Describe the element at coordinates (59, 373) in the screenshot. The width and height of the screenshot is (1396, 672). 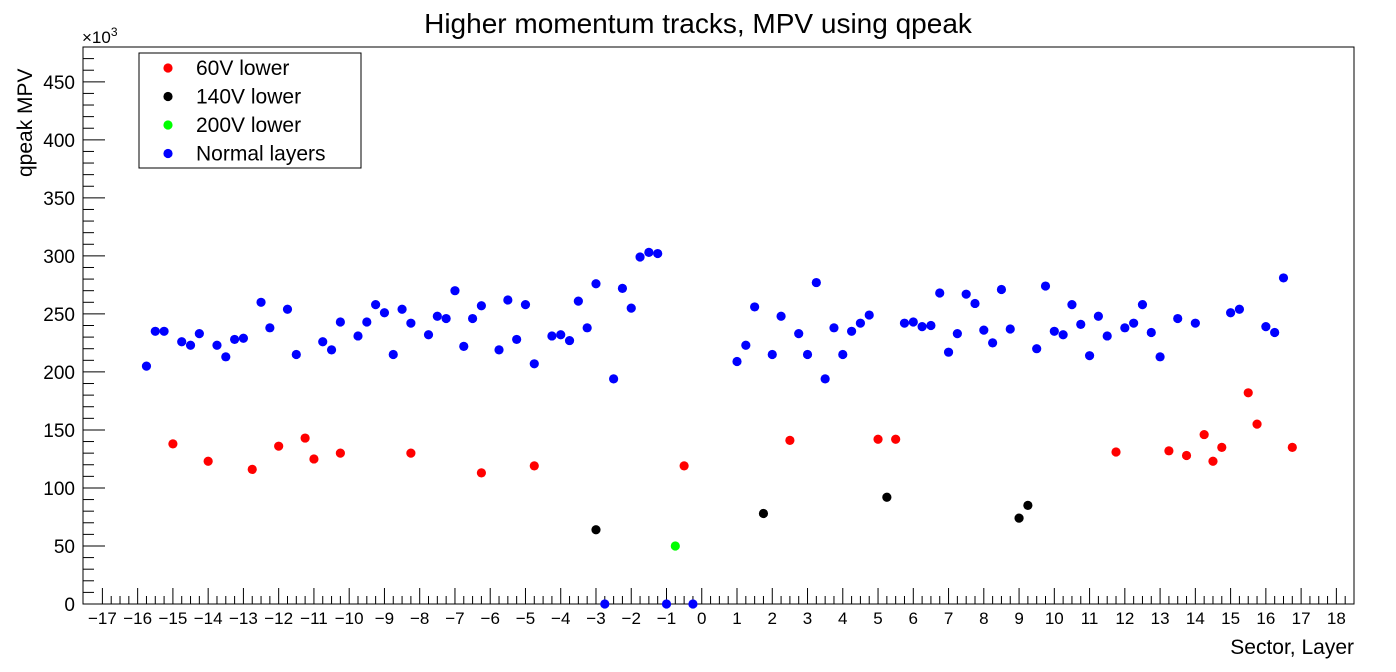
I see `y-tick-label: 200` at that location.